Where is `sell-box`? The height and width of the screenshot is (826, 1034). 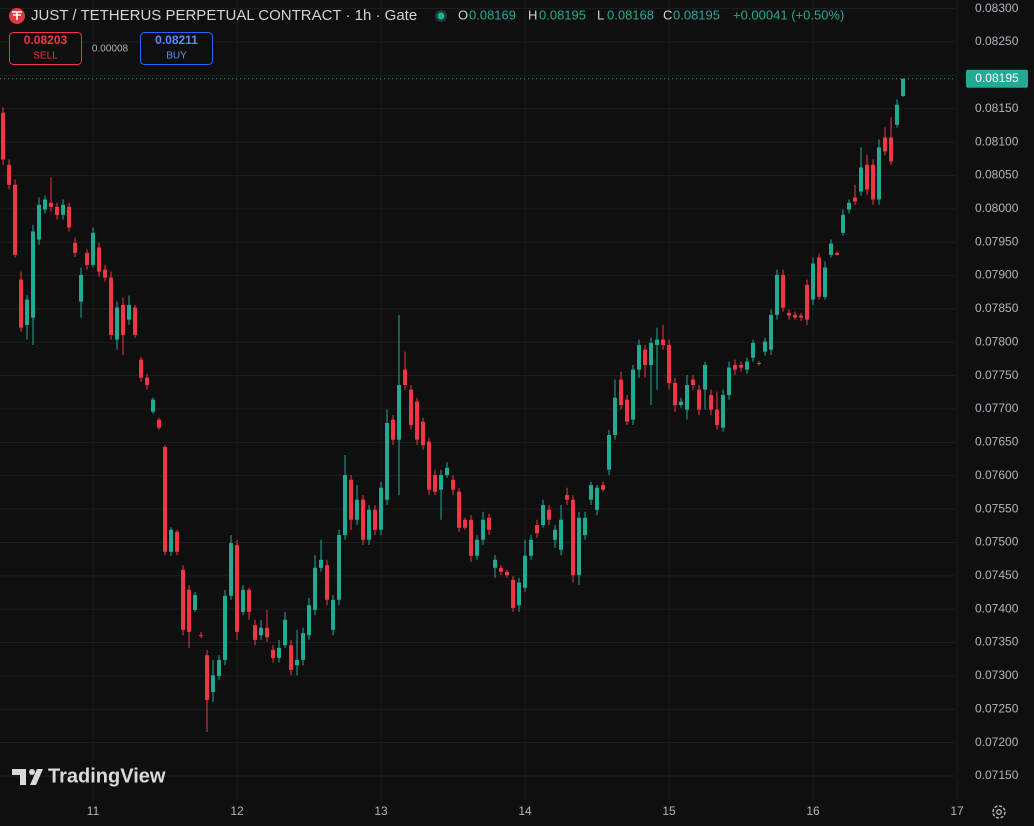 sell-box is located at coordinates (45, 48).